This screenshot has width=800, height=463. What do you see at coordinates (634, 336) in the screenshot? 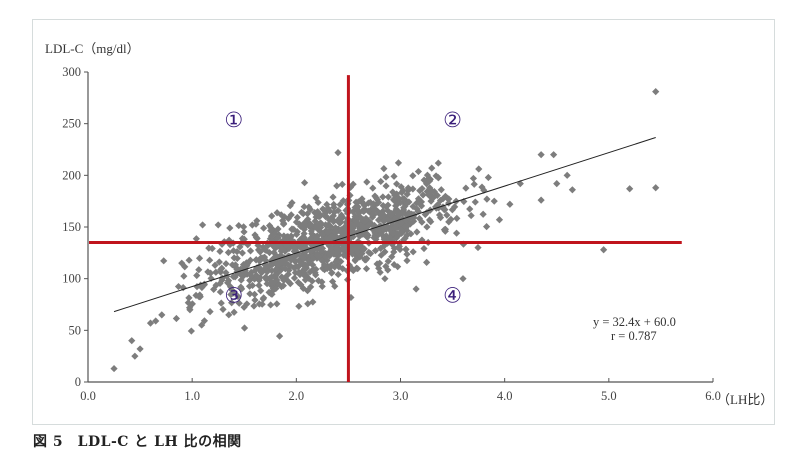
I see `correlation-coefficient: r = 0.787` at bounding box center [634, 336].